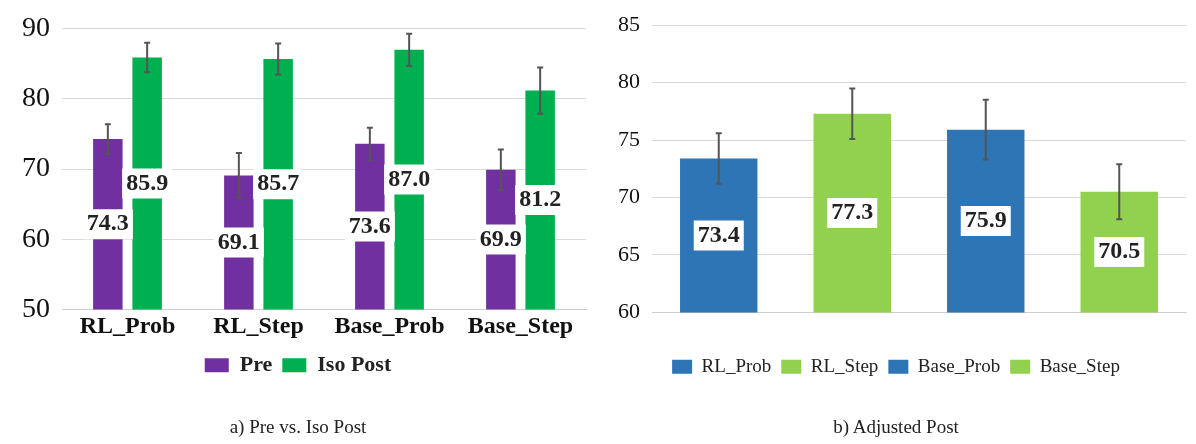 The height and width of the screenshot is (444, 1196). I want to click on x-tick-label: Base_Prob, so click(389, 325).